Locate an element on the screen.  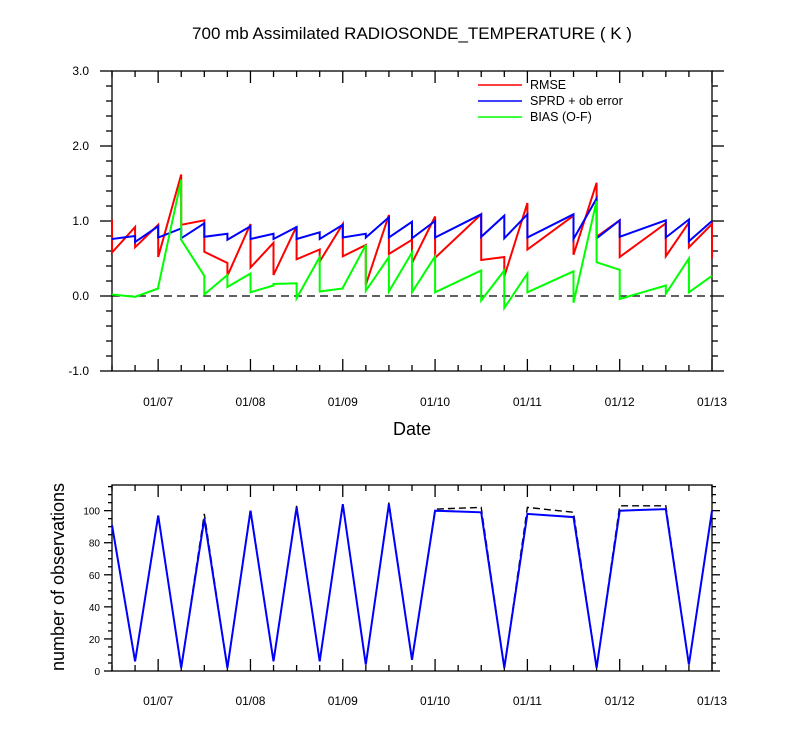
y-tick-label: 100 is located at coordinates (91, 512).